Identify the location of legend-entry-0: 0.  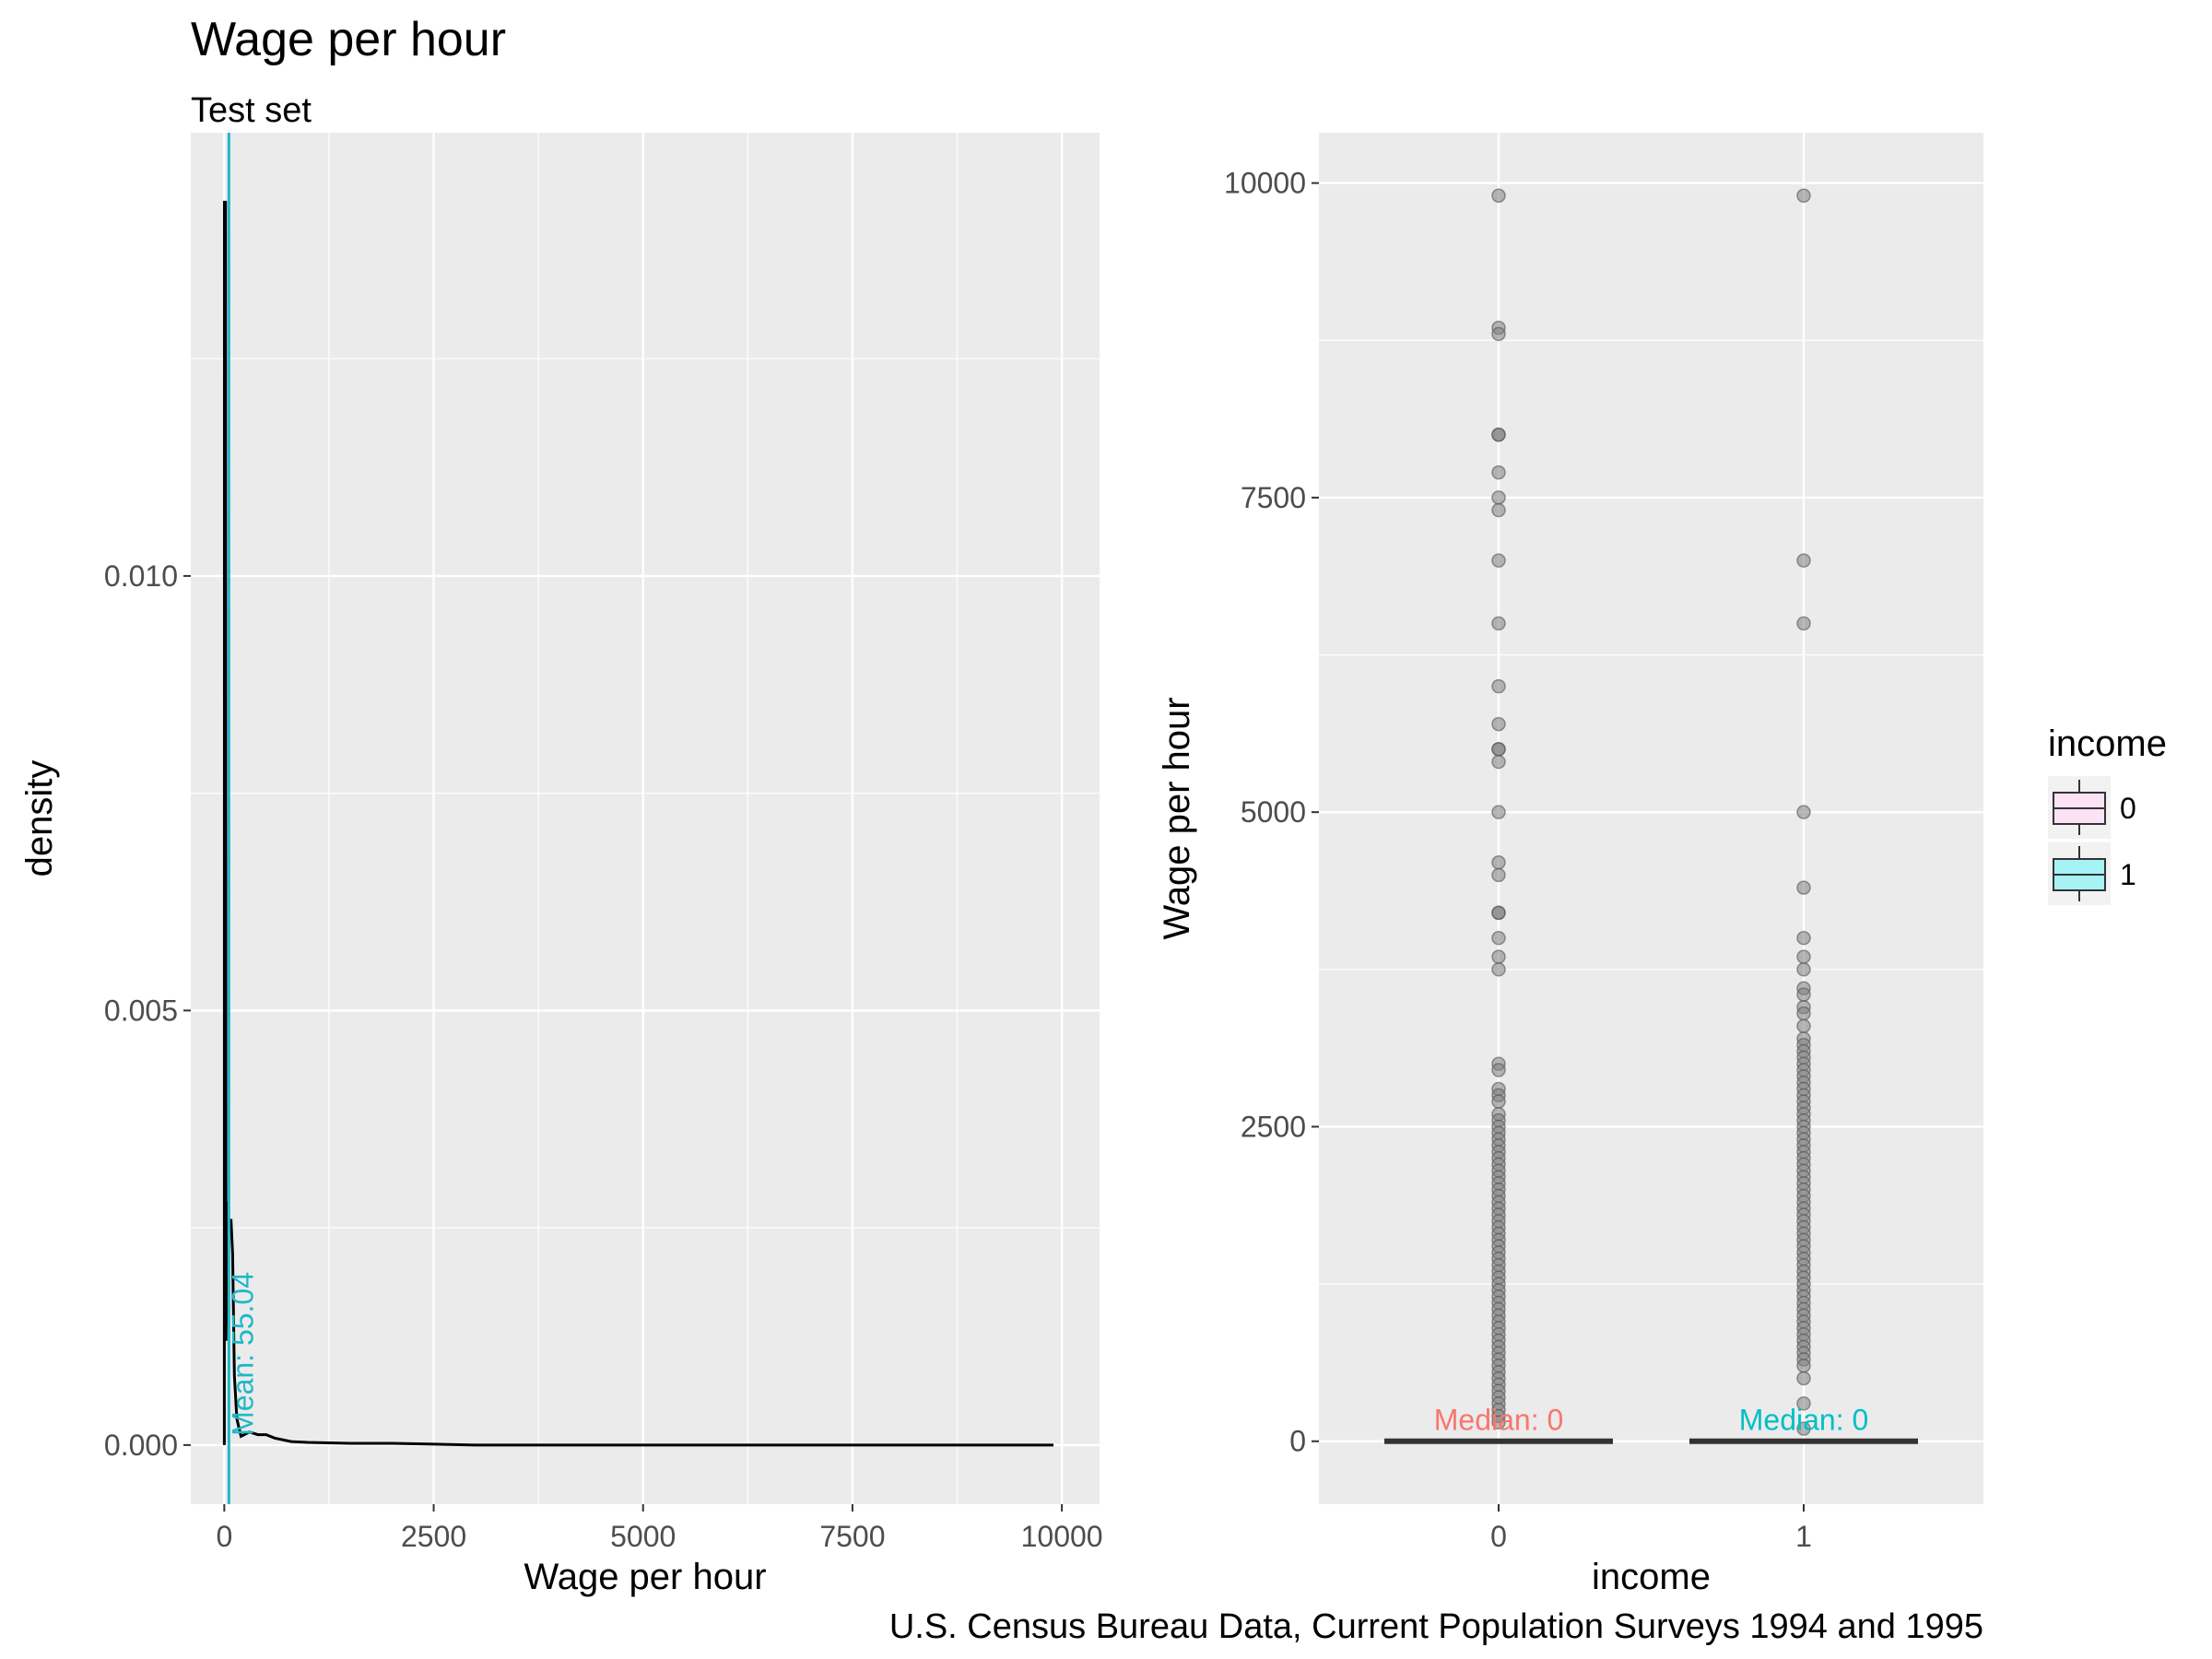
(2092, 807).